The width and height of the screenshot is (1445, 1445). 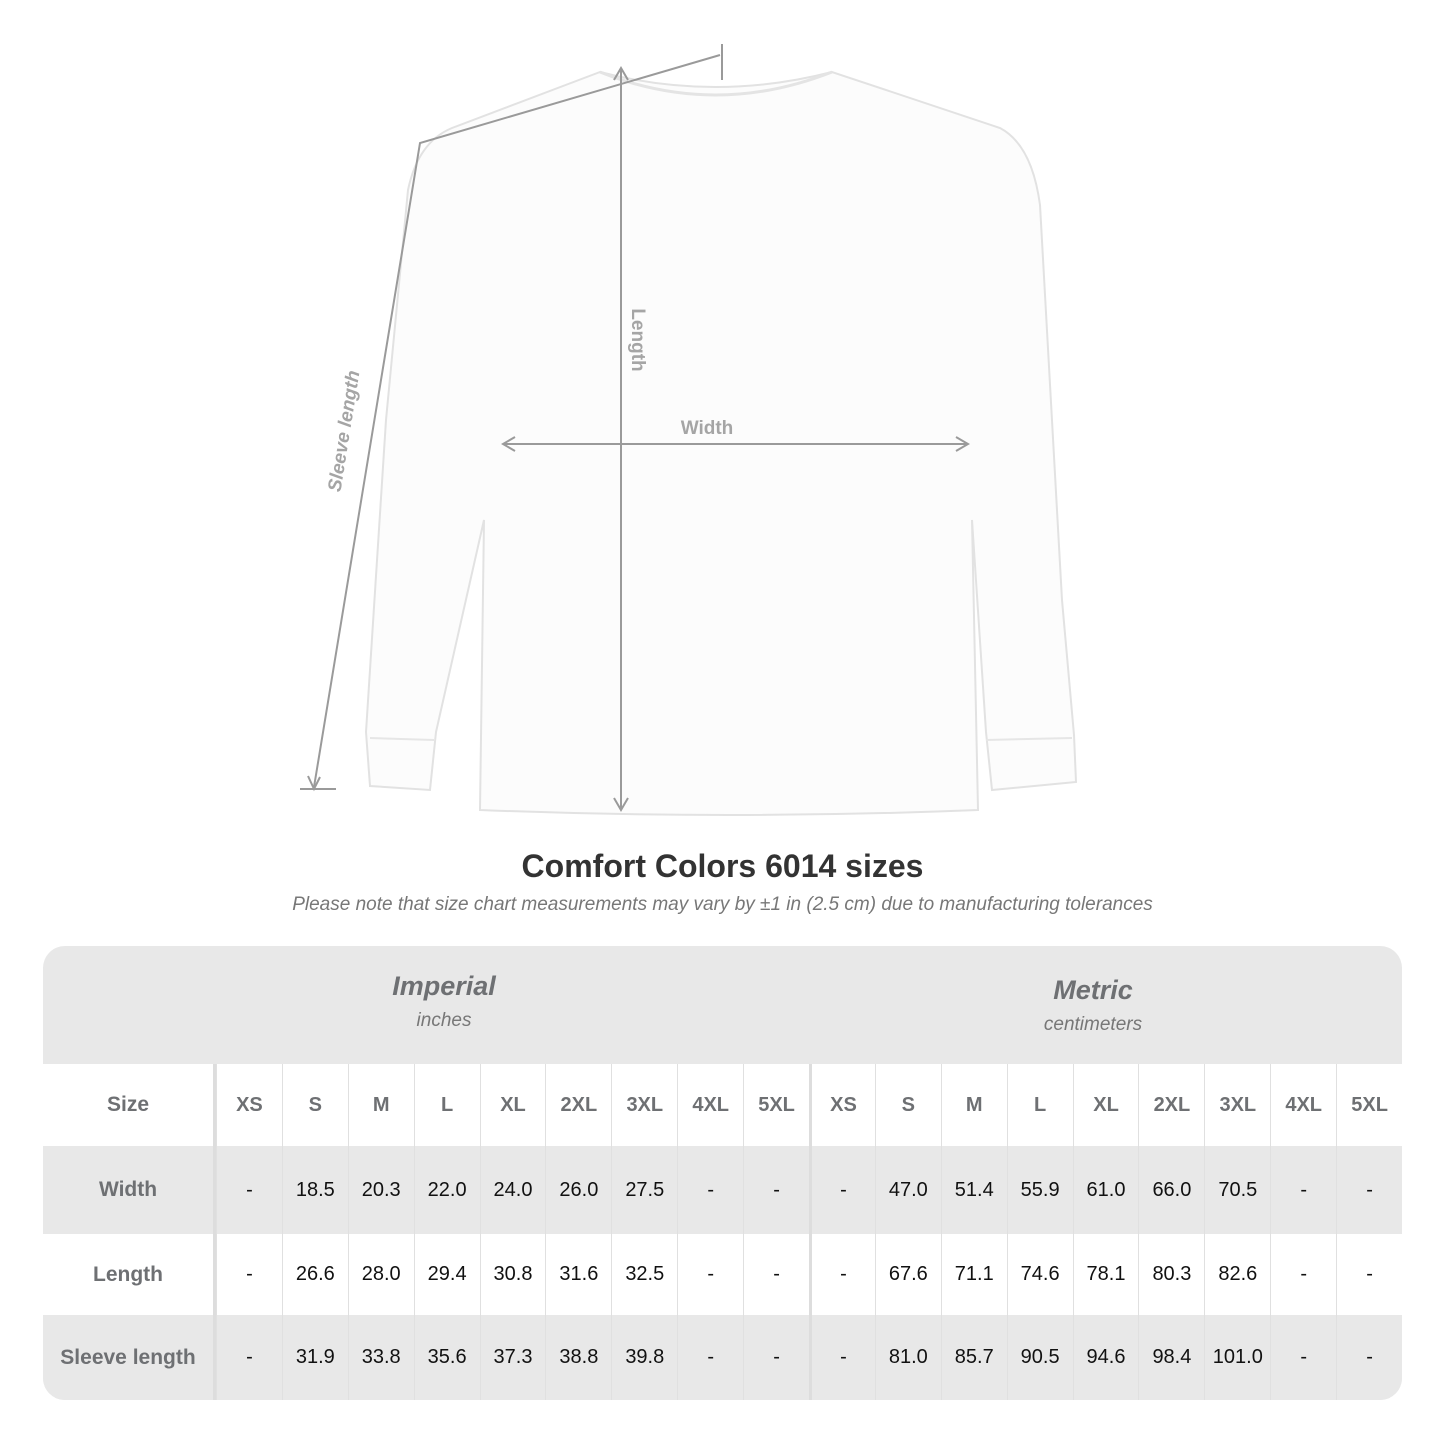 What do you see at coordinates (314, 1190) in the screenshot?
I see `imperial-value-s: 18.5` at bounding box center [314, 1190].